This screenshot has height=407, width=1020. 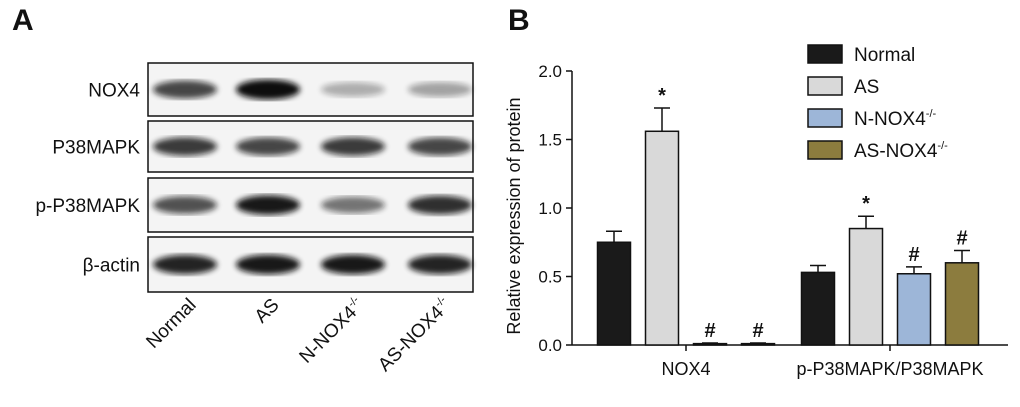 I want to click on lane-label: Normal, so click(x=171, y=324).